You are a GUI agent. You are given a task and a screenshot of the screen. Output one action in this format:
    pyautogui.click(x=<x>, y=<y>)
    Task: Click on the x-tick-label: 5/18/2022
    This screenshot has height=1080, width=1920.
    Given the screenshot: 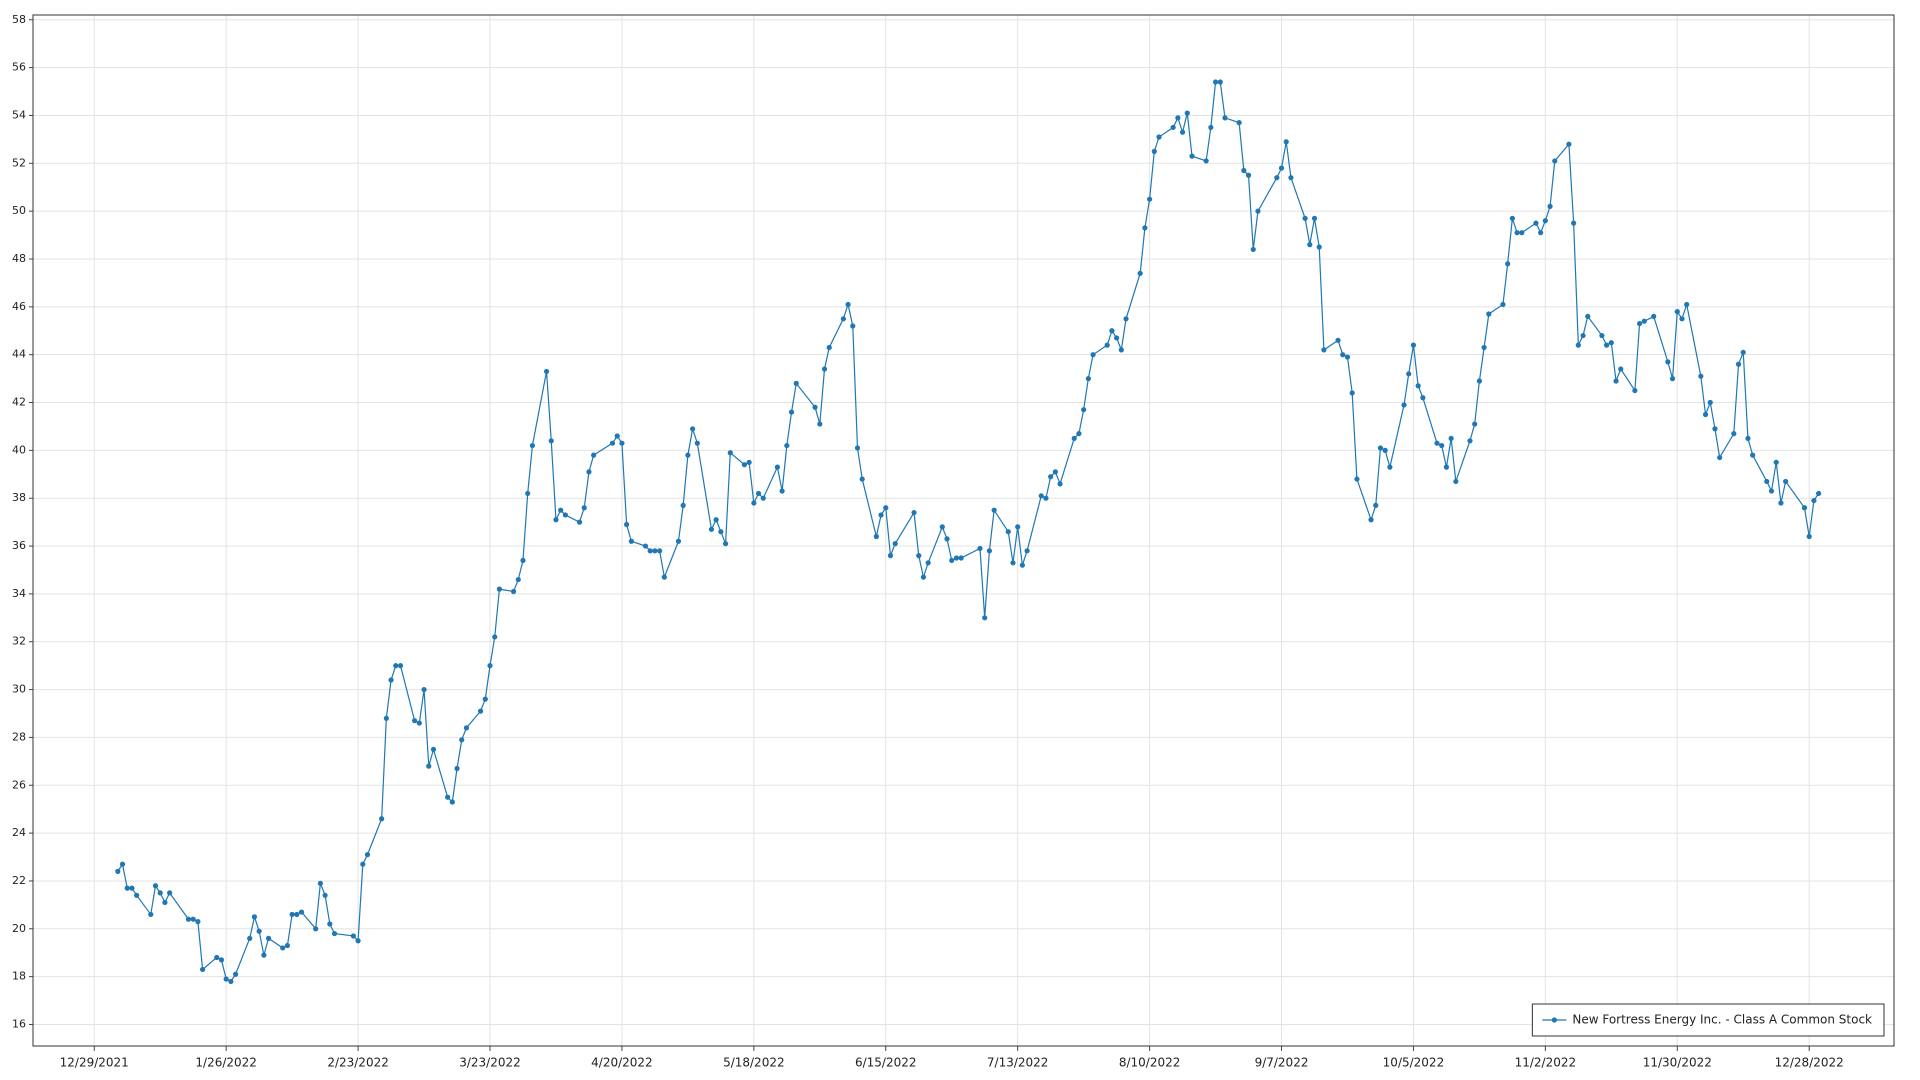 What is the action you would take?
    pyautogui.click(x=754, y=1063)
    